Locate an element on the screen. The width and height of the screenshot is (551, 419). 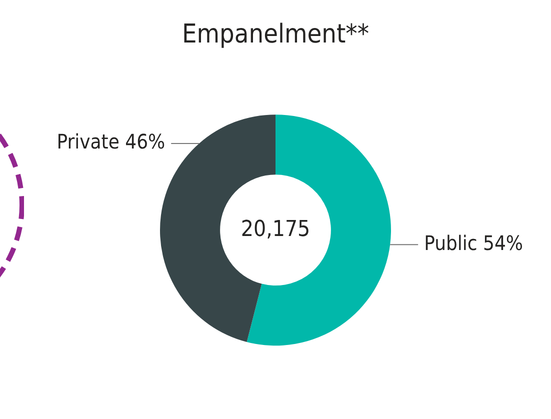
slice-label: Public 54% is located at coordinates (474, 242).